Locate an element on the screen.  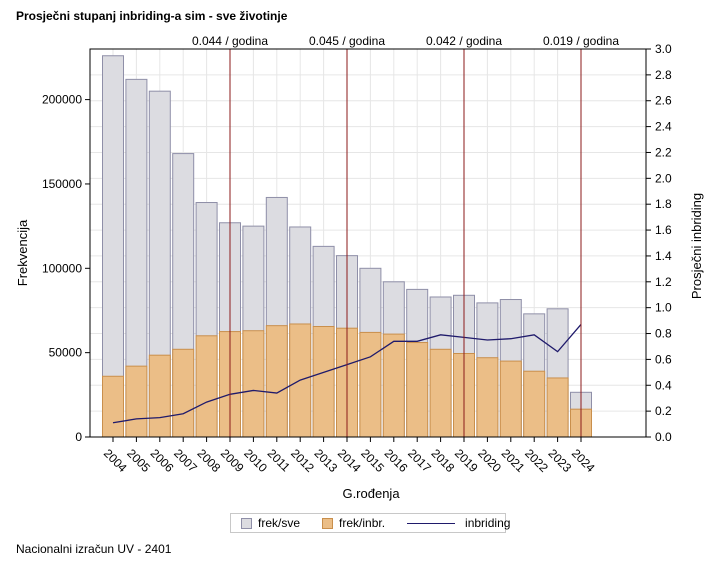
x-tick-label: 2013 is located at coordinates (325, 460).